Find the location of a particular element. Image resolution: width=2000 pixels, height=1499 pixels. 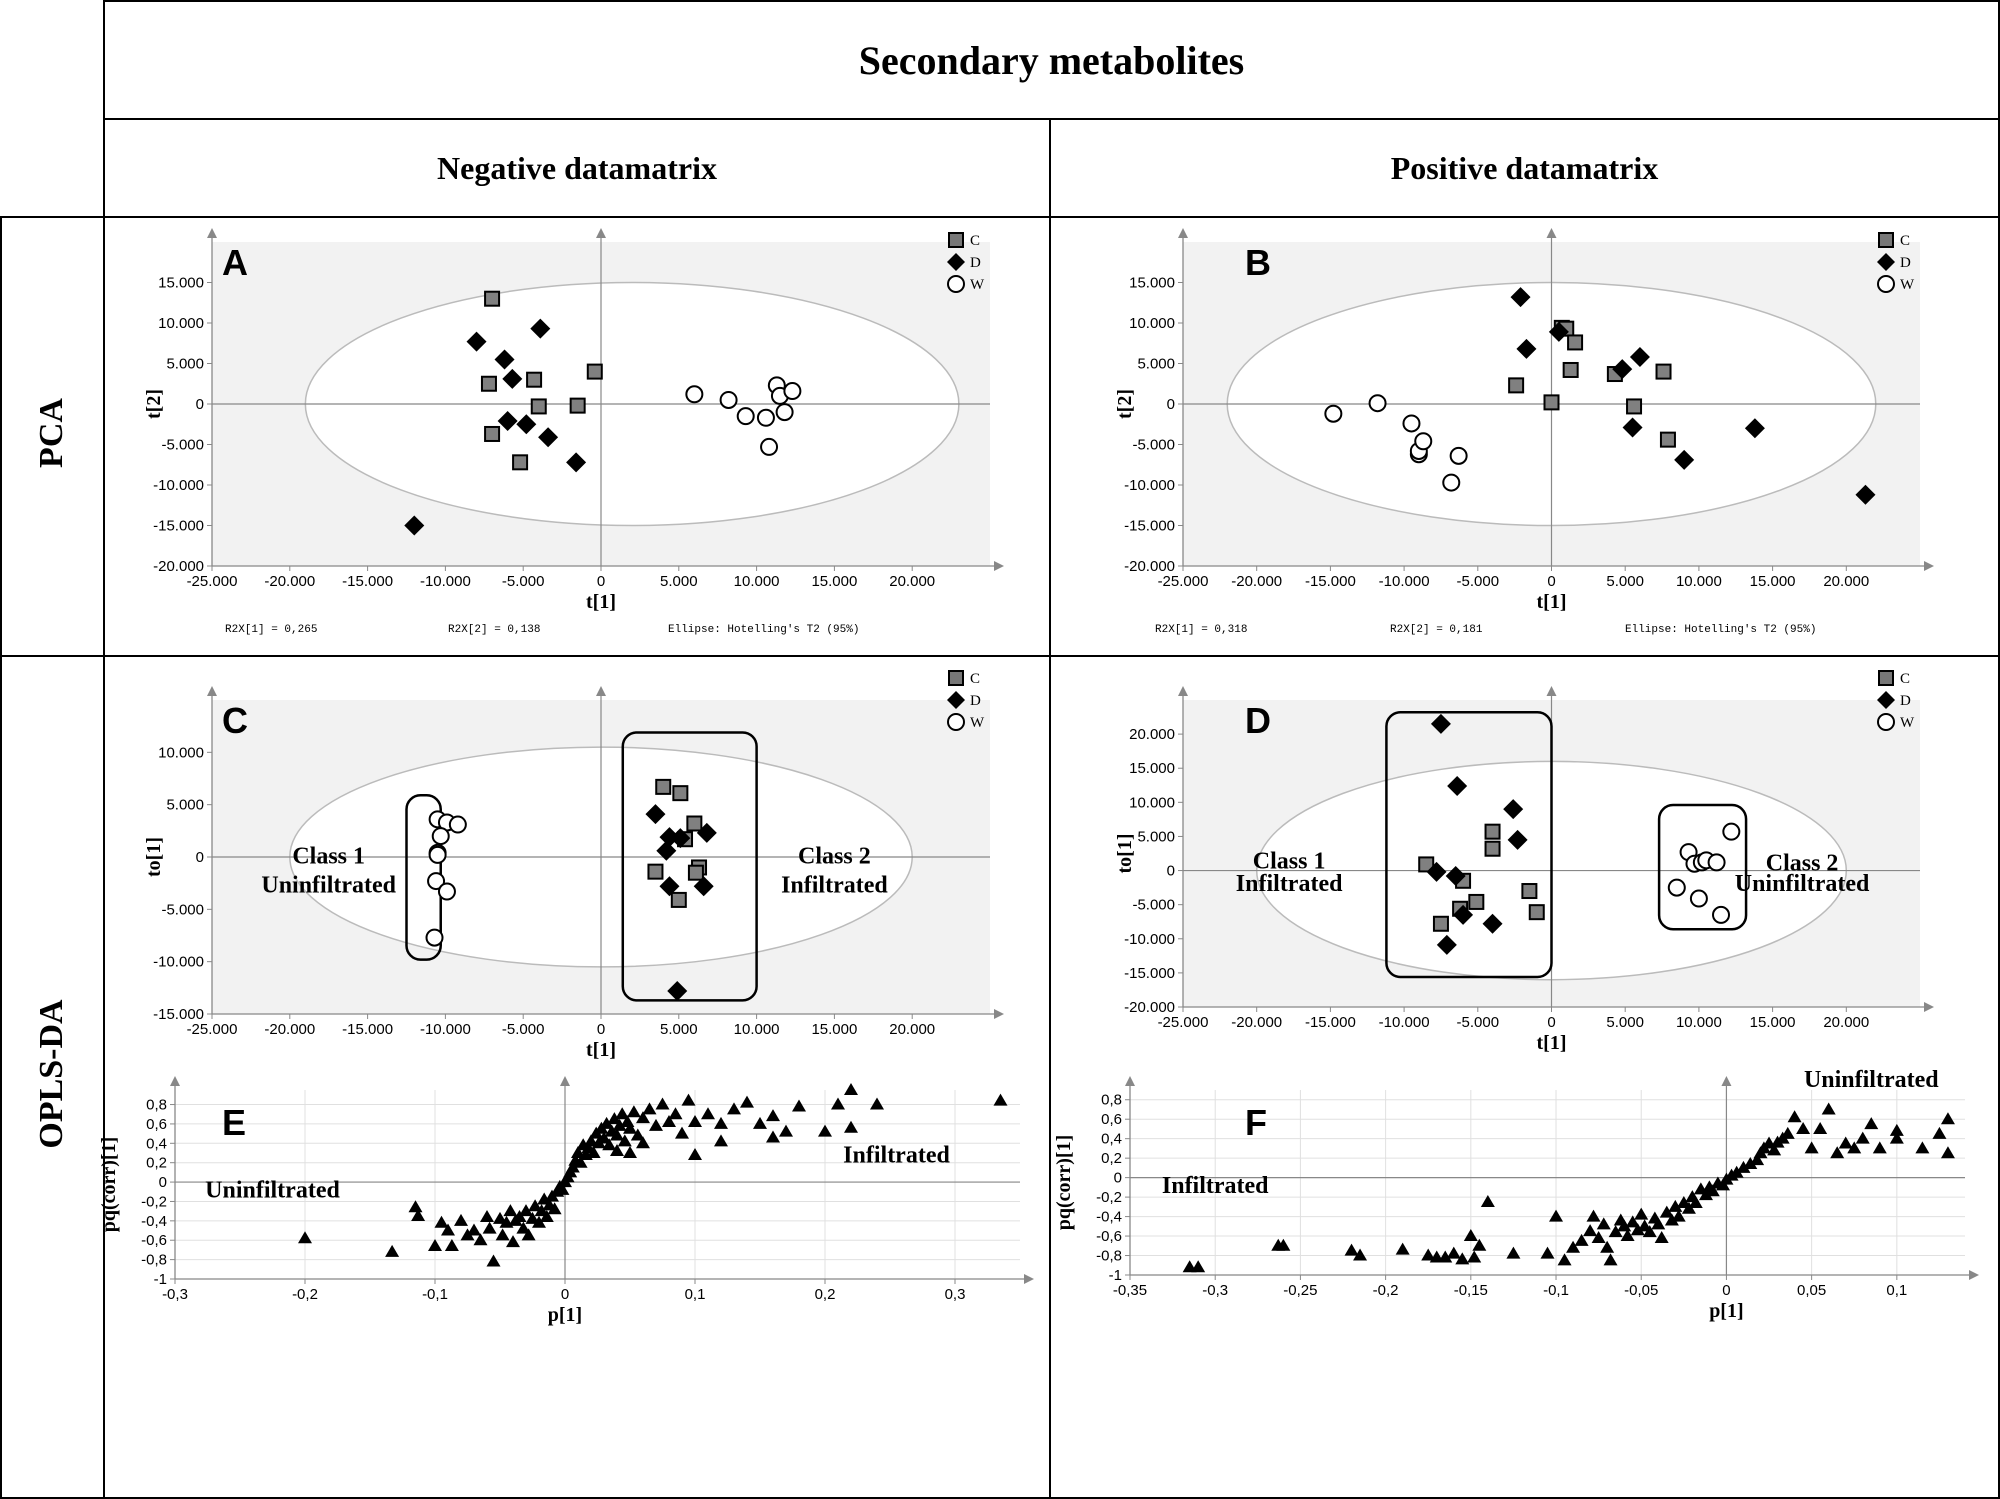

legend-marker-w is located at coordinates (956, 284).